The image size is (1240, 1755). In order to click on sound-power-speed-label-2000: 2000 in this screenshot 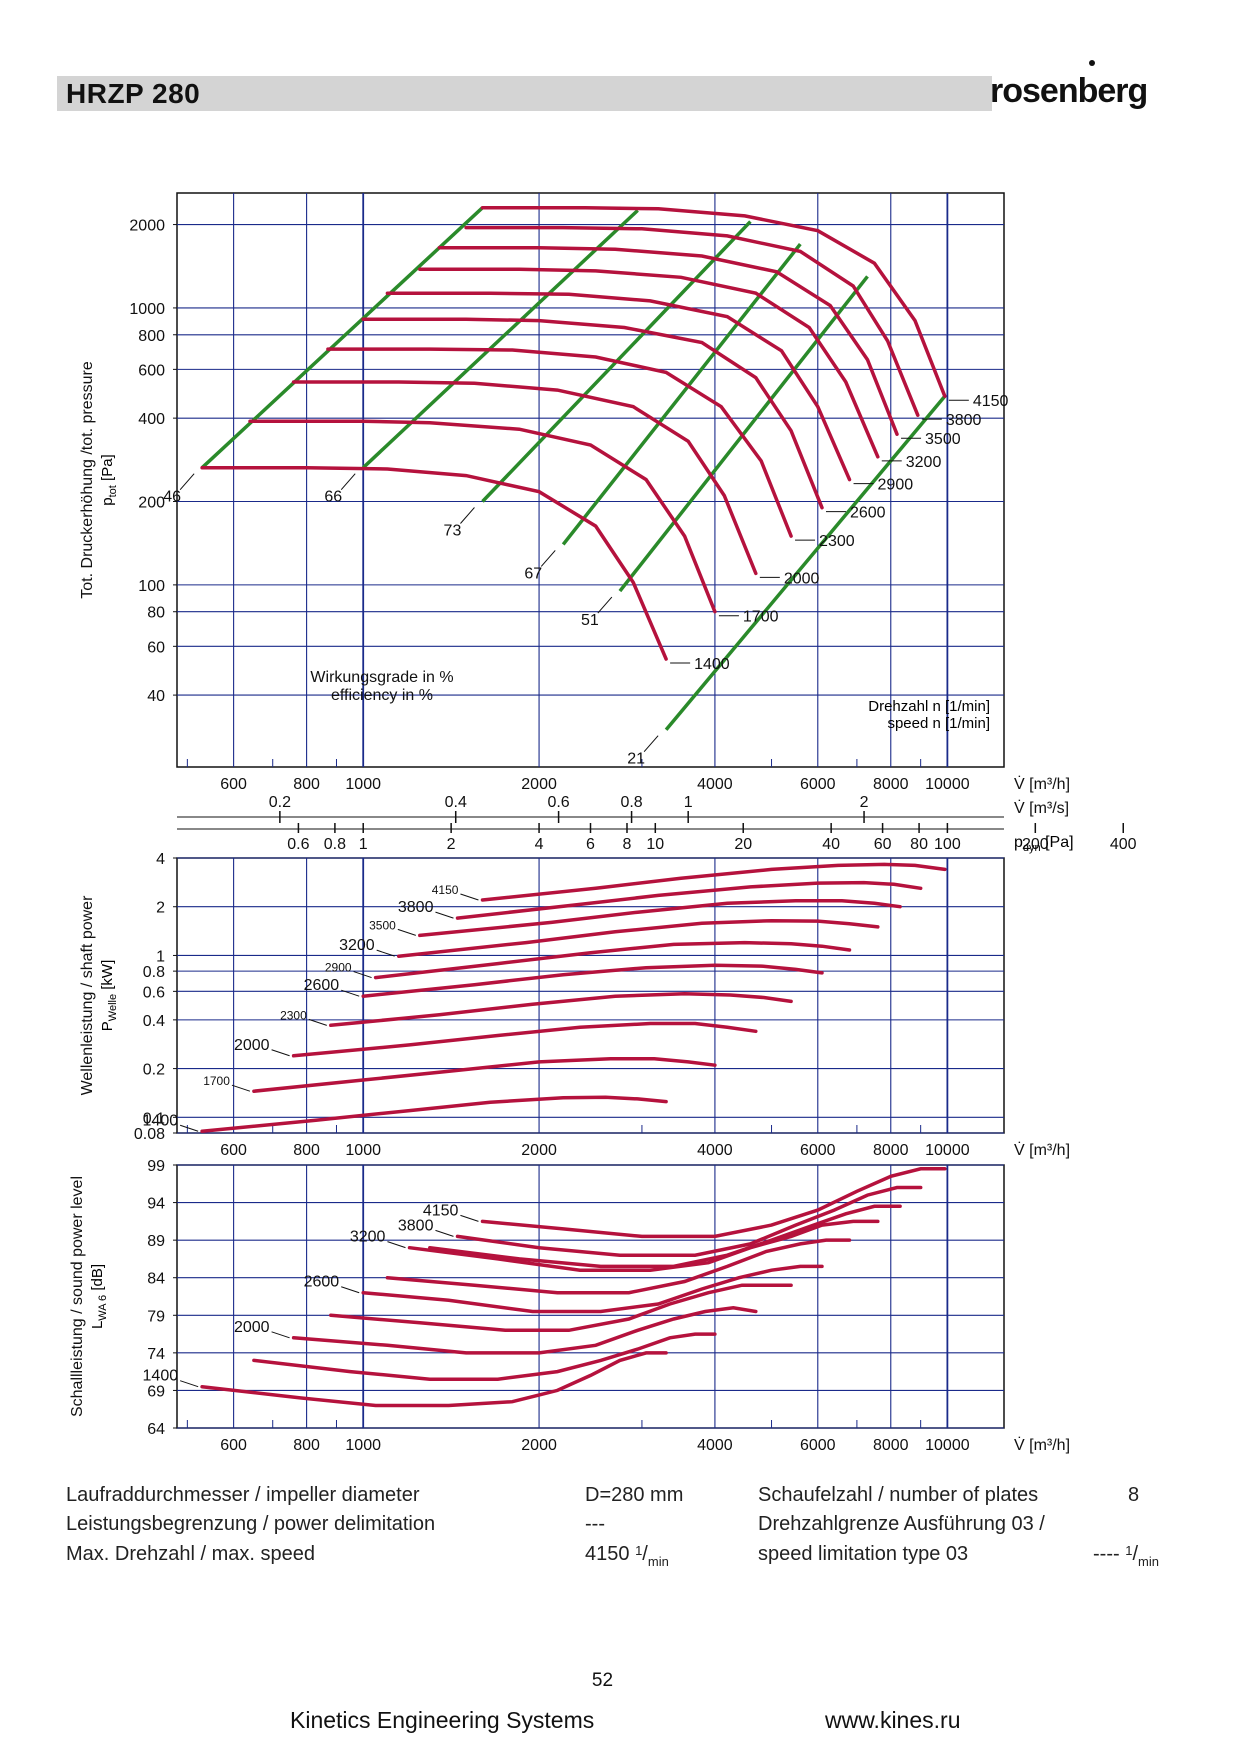, I will do `click(252, 1327)`.